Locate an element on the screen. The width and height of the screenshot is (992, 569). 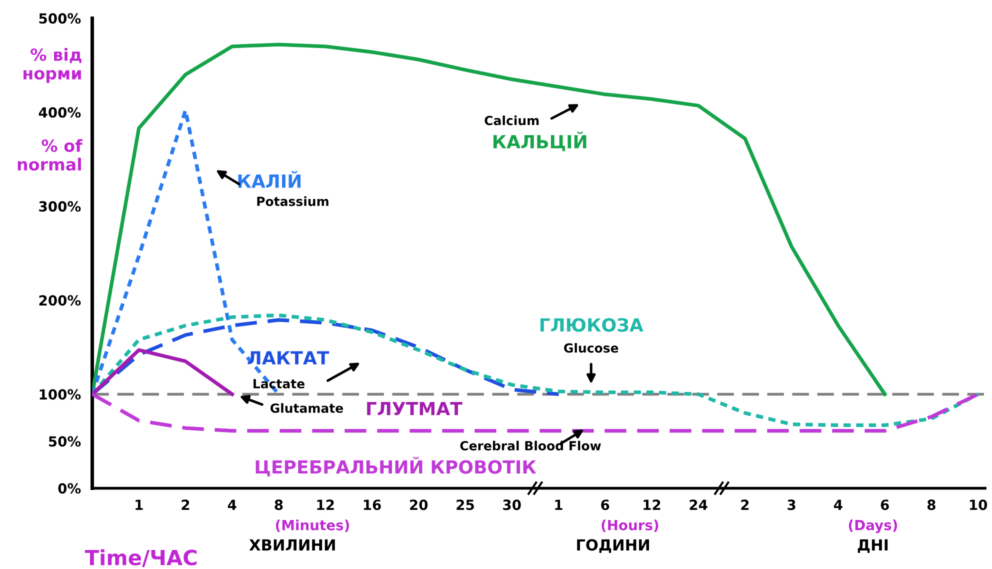
x-tick-label: 30 is located at coordinates (512, 505).